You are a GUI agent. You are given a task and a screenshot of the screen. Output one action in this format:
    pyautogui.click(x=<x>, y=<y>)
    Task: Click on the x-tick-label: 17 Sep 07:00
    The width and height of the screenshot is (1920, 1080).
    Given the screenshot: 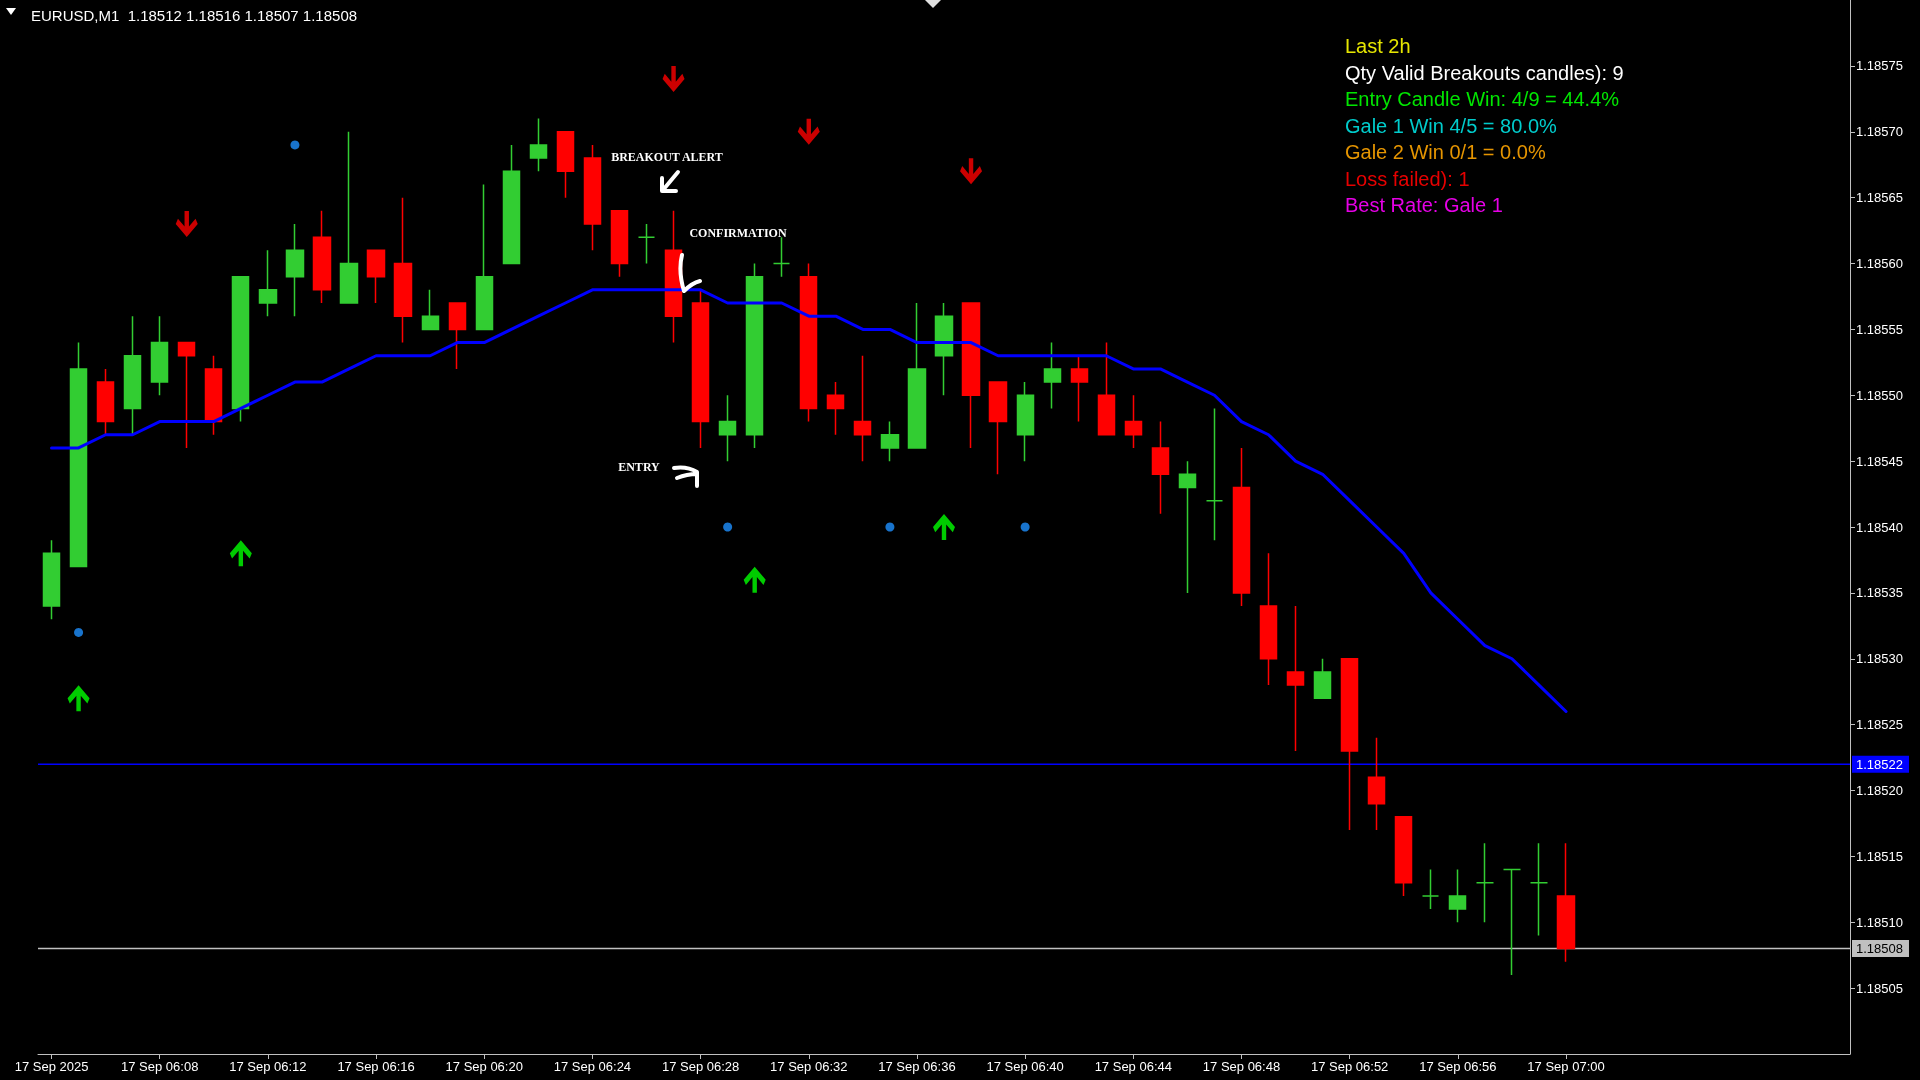 What is the action you would take?
    pyautogui.click(x=1566, y=1066)
    